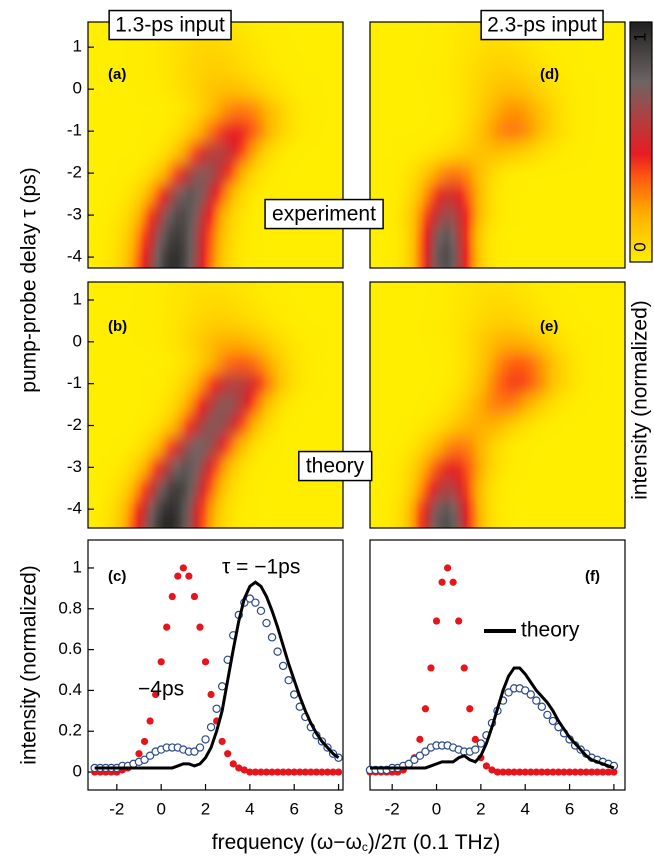 The image size is (654, 864). What do you see at coordinates (549, 326) in the screenshot?
I see `panel-label: (e)` at bounding box center [549, 326].